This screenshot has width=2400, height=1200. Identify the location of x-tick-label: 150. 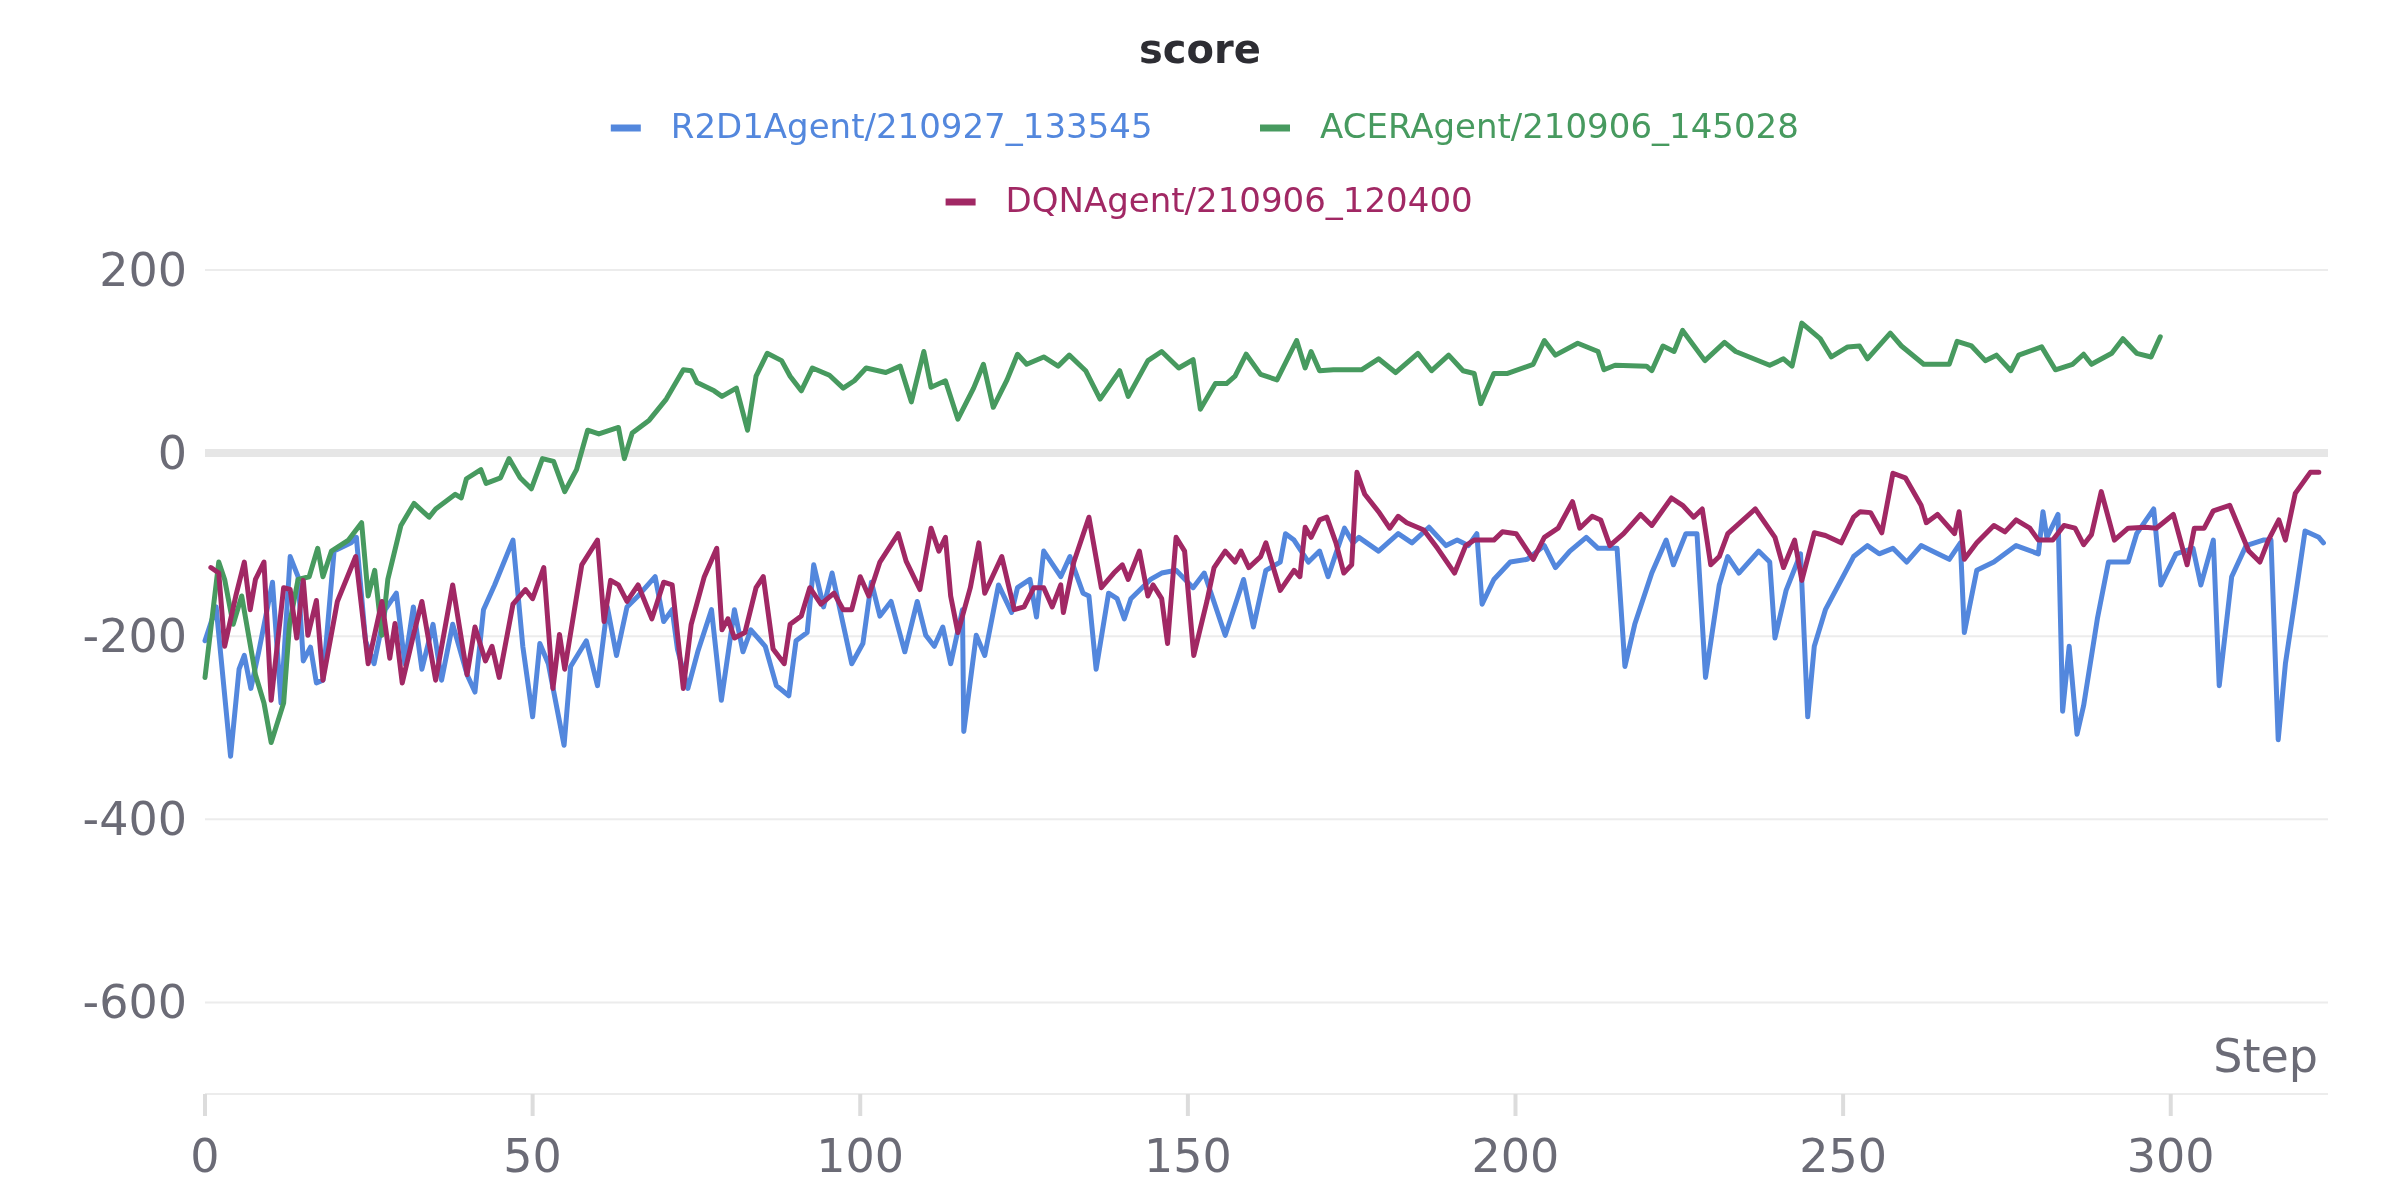
(1187, 1156).